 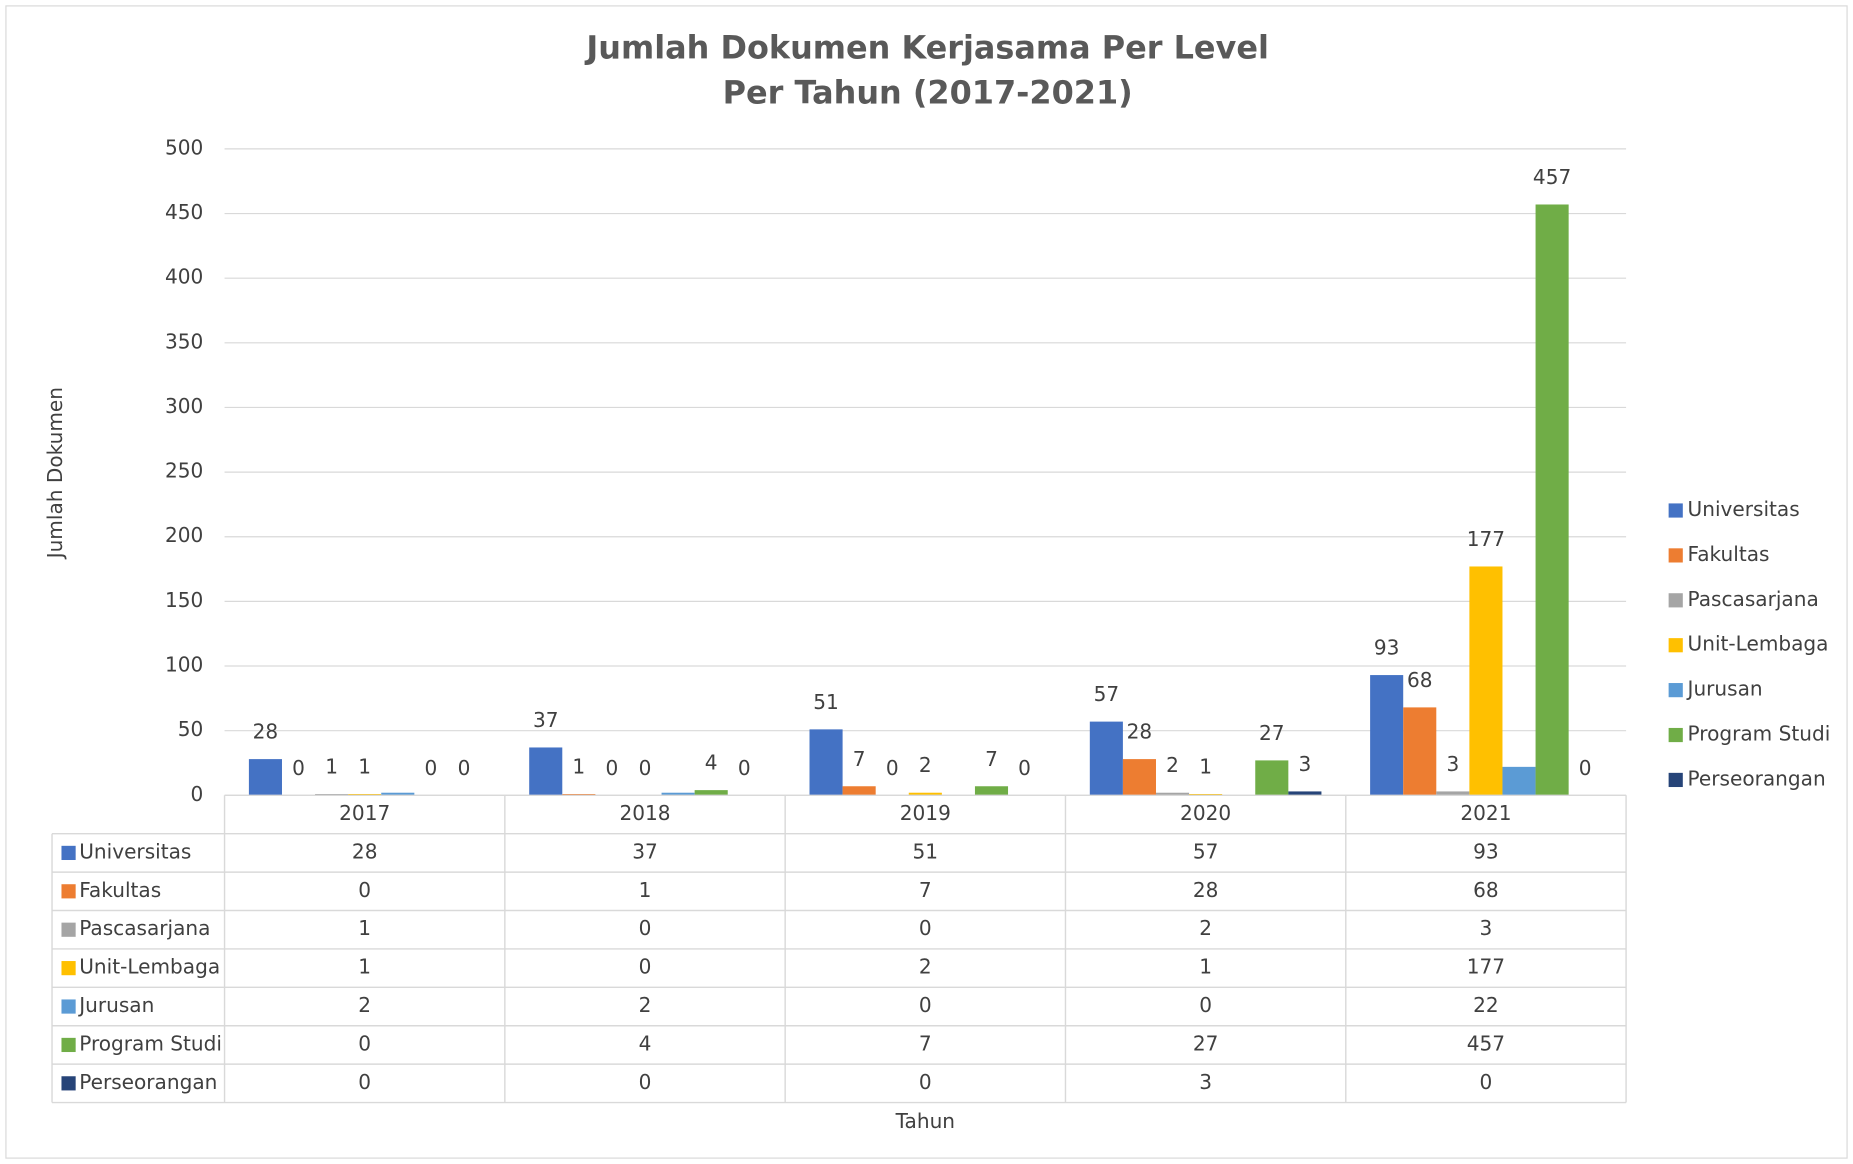 I want to click on table-cell: 3, so click(x=1486, y=928).